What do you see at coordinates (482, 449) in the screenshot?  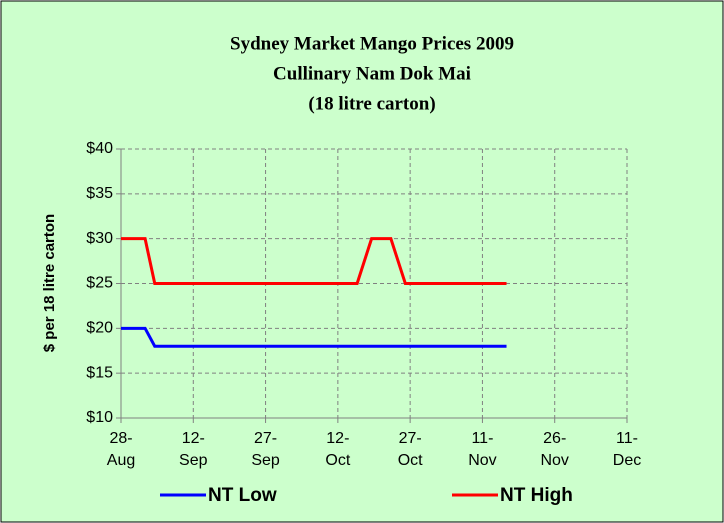 I see `x-tick-label: 11-Nov` at bounding box center [482, 449].